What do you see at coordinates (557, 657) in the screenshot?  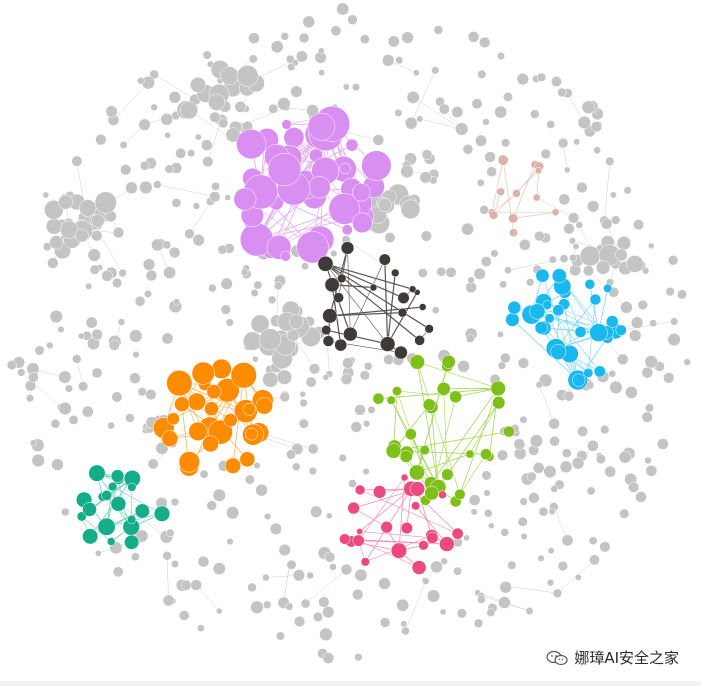 I see `wechat-icon` at bounding box center [557, 657].